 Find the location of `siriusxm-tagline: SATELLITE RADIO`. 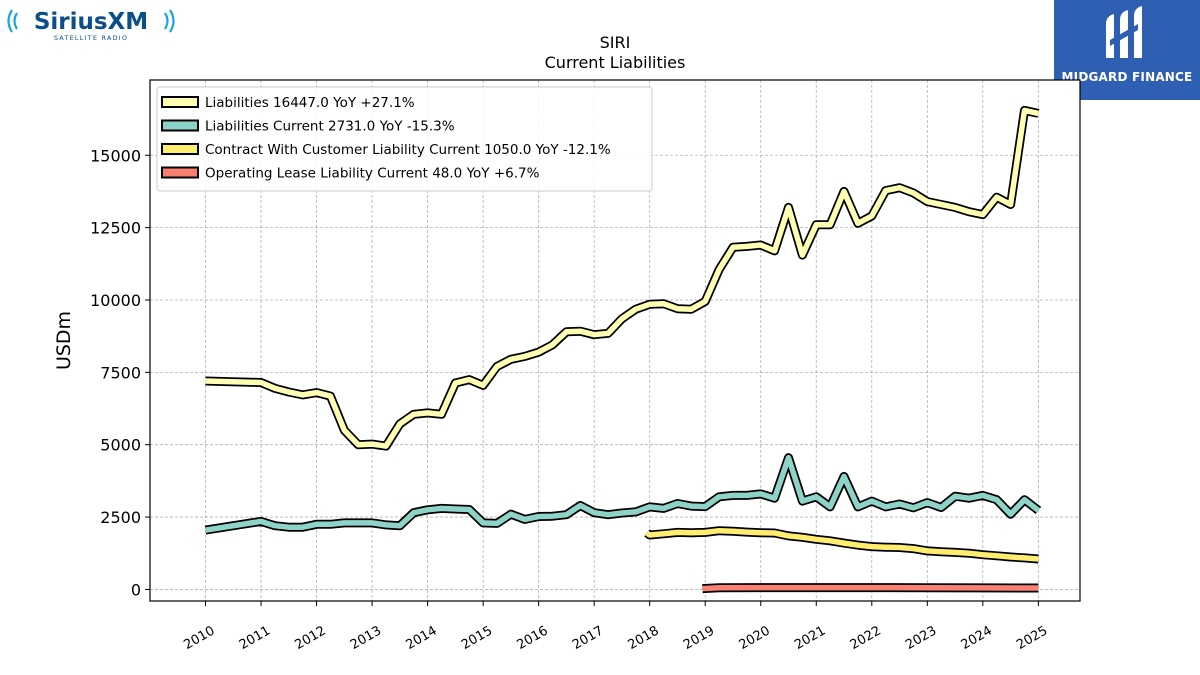

siriusxm-tagline: SATELLITE RADIO is located at coordinates (91, 38).